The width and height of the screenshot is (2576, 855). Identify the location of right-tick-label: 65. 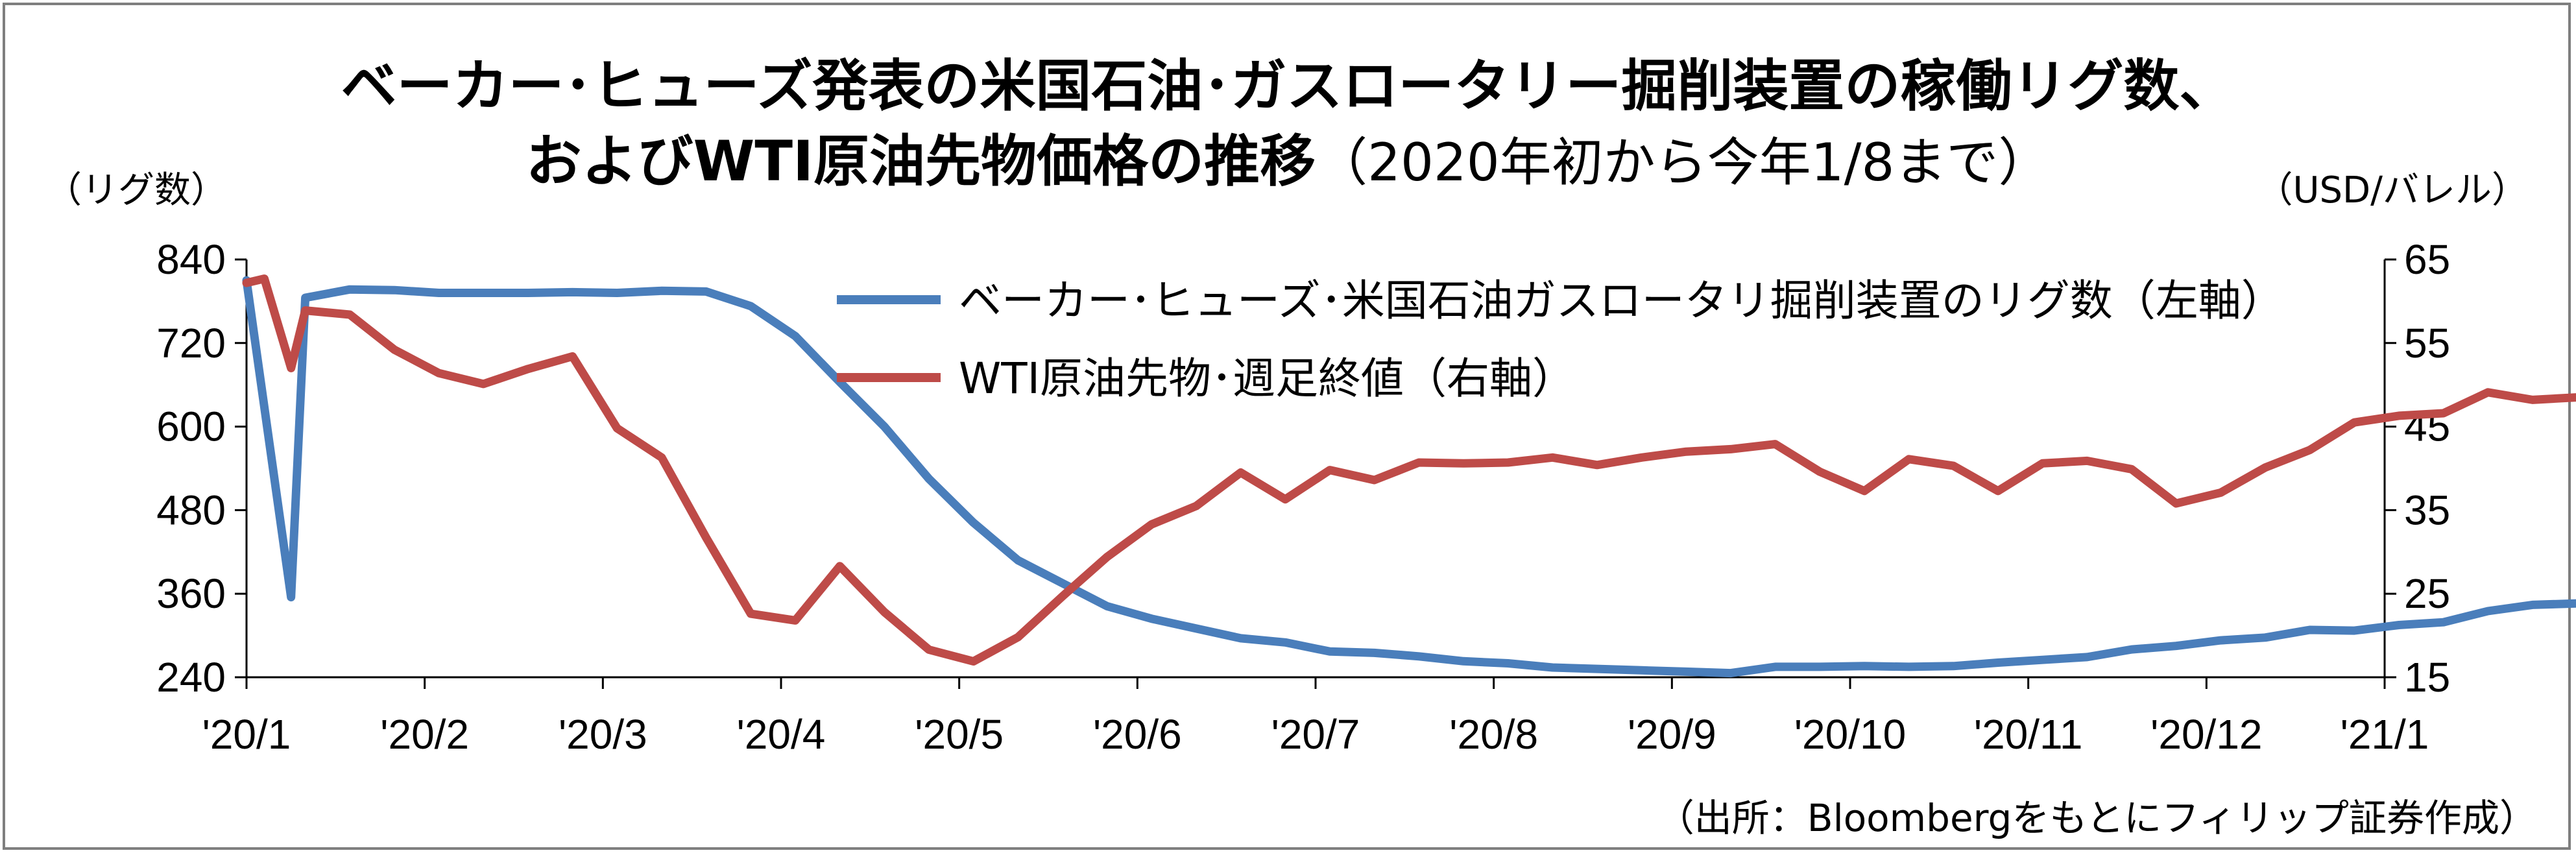
(2427, 259).